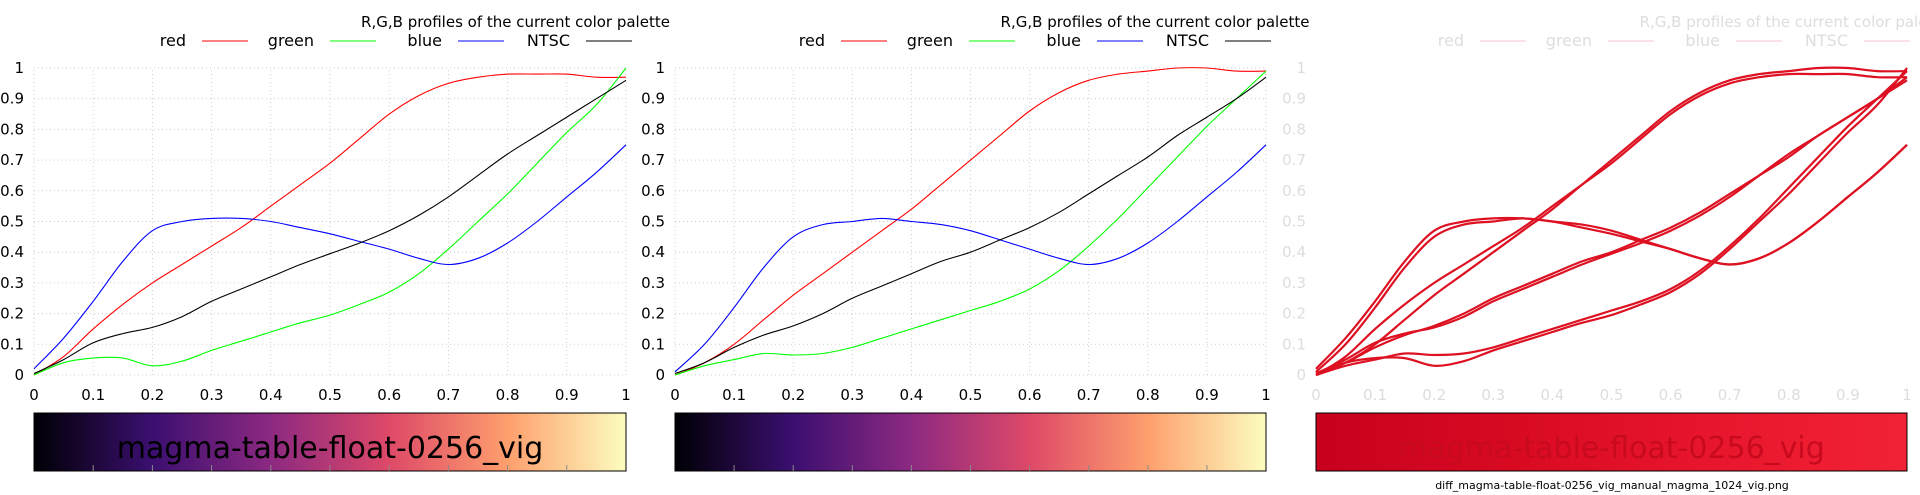 The width and height of the screenshot is (1920, 495). I want to click on diff-line-blue, so click(1611, 258).